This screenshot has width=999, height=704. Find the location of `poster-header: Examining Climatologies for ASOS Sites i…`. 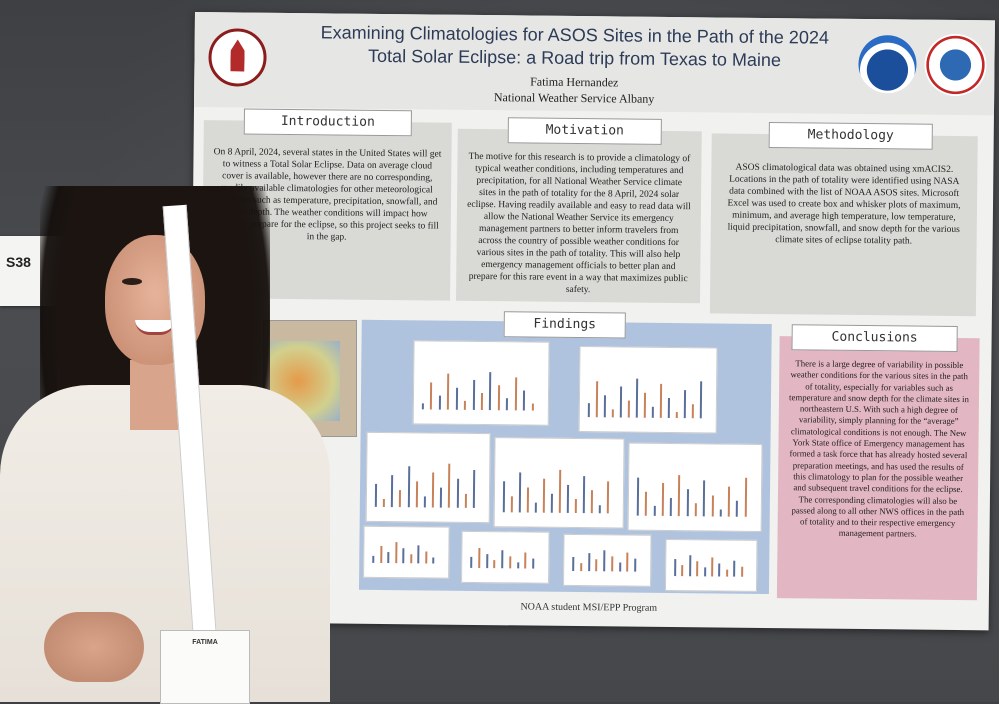

poster-header: Examining Climatologies for ASOS Sites i… is located at coordinates (594, 64).